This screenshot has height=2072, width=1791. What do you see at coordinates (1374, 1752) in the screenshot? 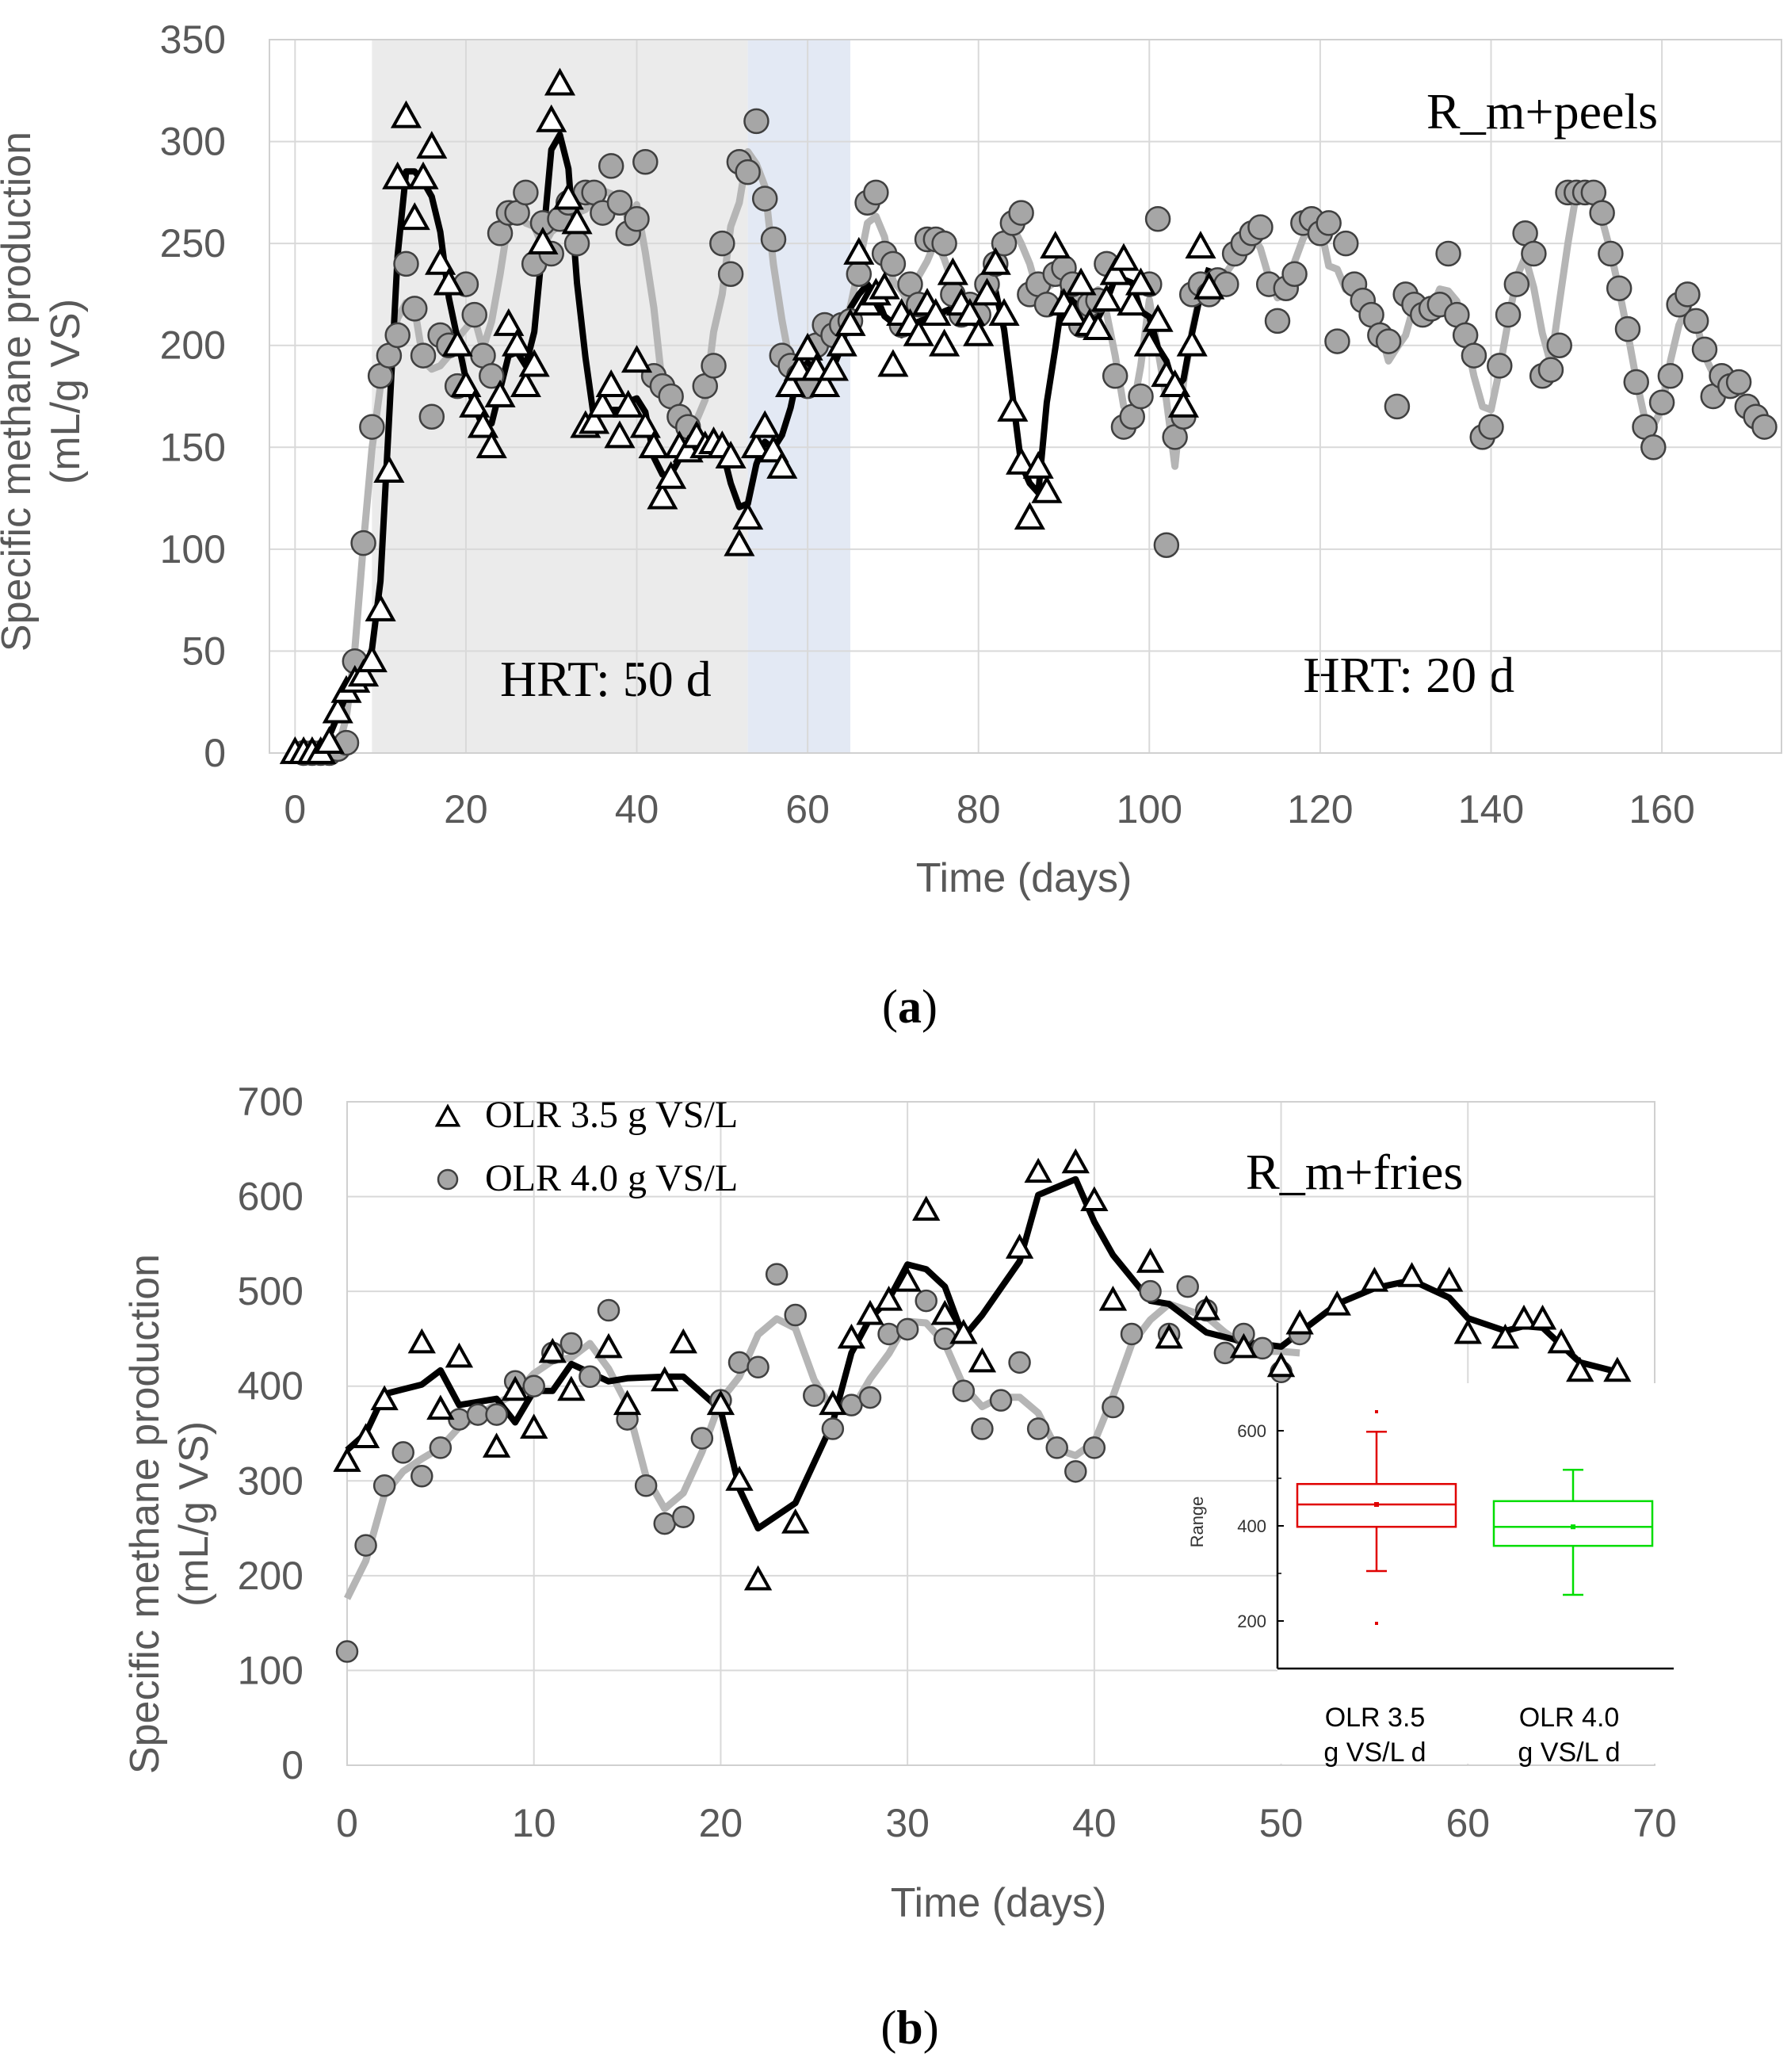
I see `inset-category-1-line2: g VS/L d` at bounding box center [1374, 1752].